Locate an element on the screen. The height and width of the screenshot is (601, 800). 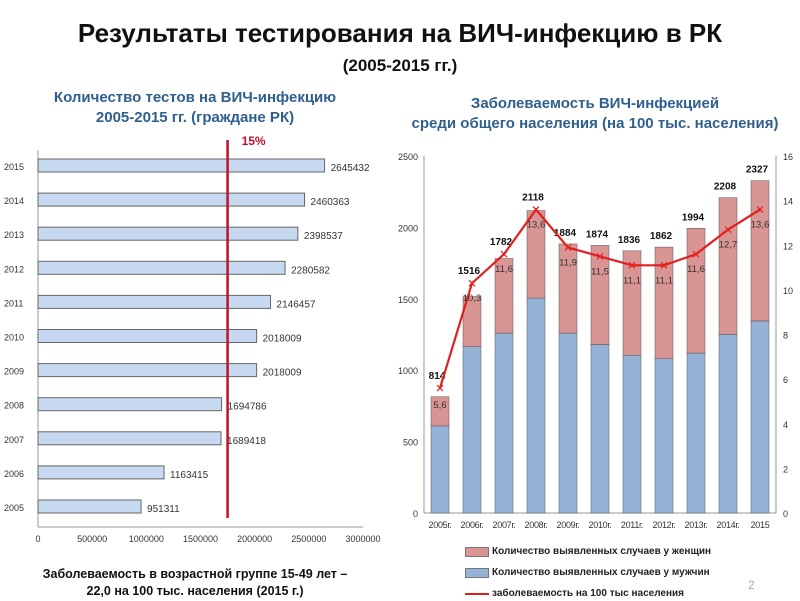
x-tick-label: 2500000 is located at coordinates (308, 539).